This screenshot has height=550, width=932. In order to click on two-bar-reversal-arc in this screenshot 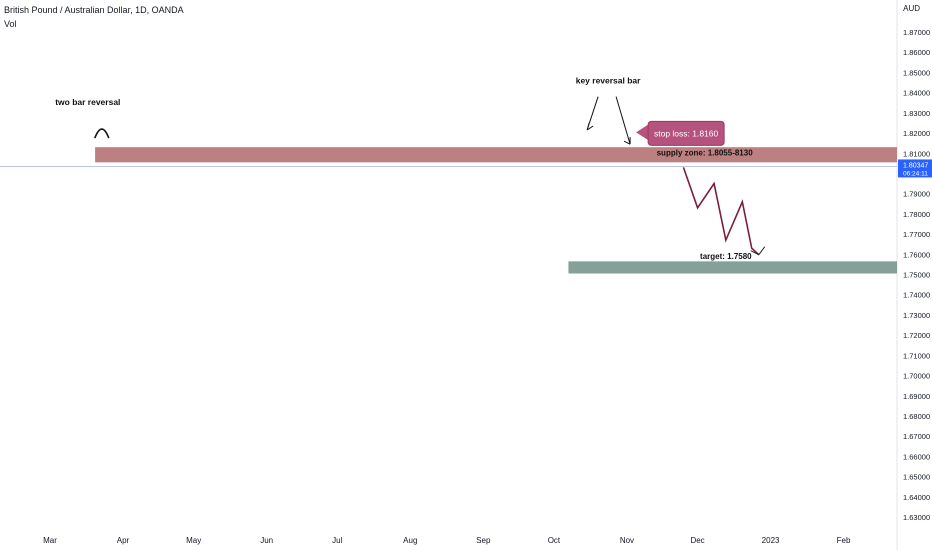, I will do `click(102, 133)`.